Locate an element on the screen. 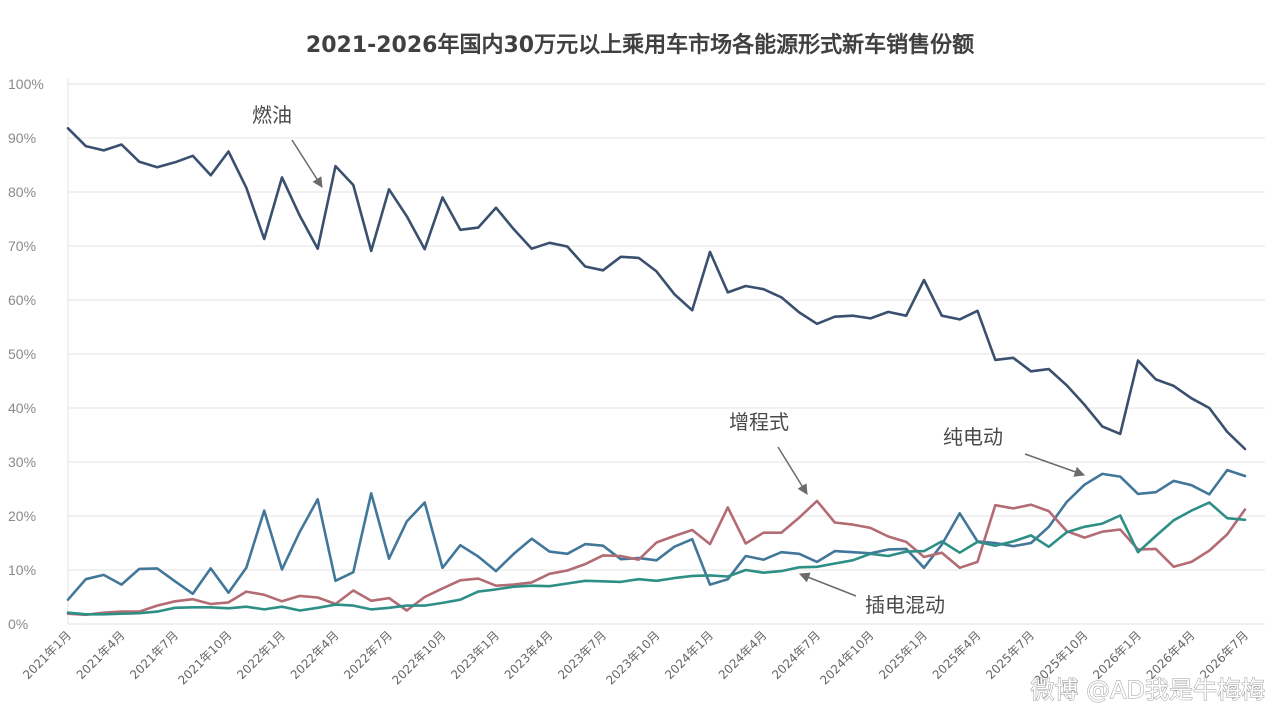 The width and height of the screenshot is (1280, 720). y-tick-label: 20% is located at coordinates (22, 516).